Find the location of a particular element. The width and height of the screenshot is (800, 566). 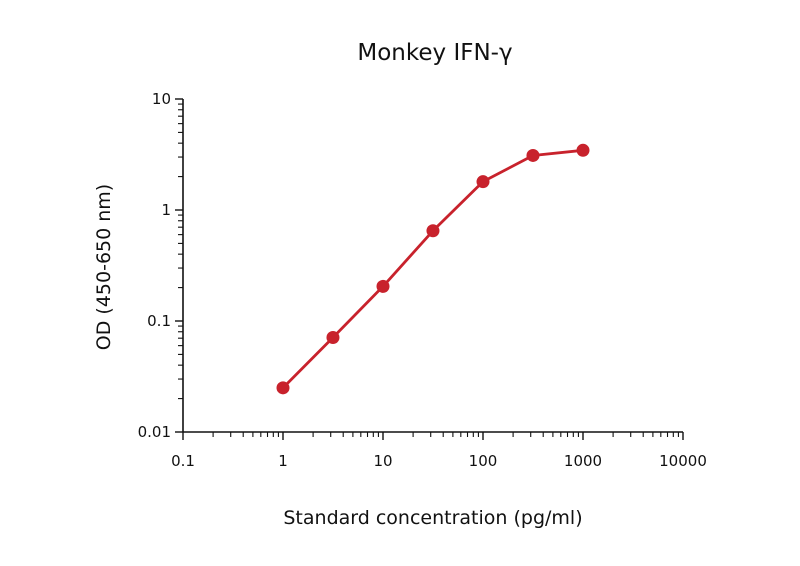

x-tick-label: 0.1 is located at coordinates (183, 461).